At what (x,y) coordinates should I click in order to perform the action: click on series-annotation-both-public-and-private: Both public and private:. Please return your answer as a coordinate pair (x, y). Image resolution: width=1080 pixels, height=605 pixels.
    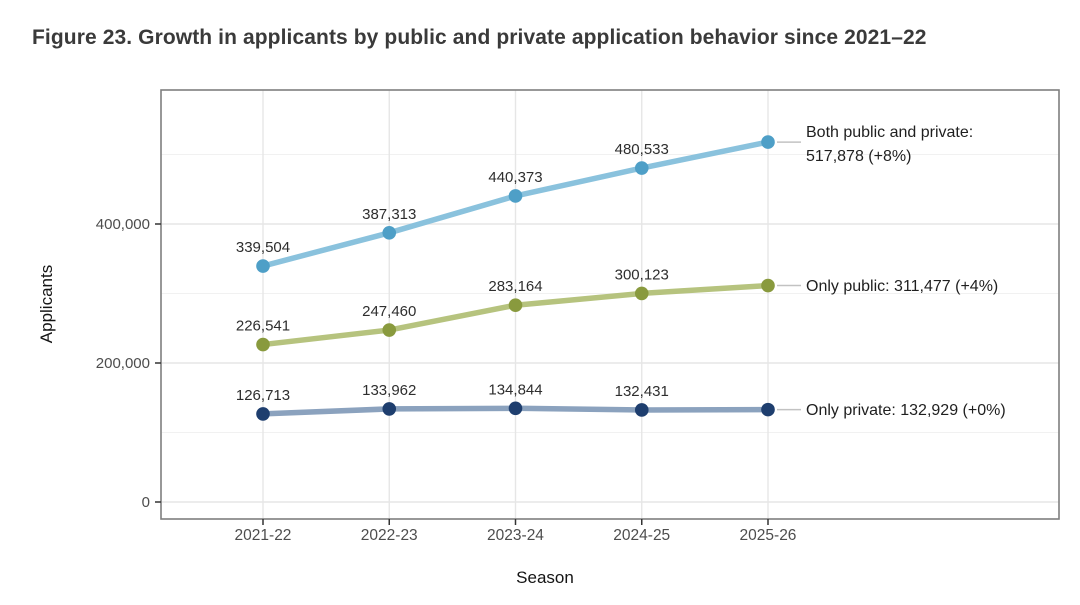
    Looking at the image, I should click on (889, 132).